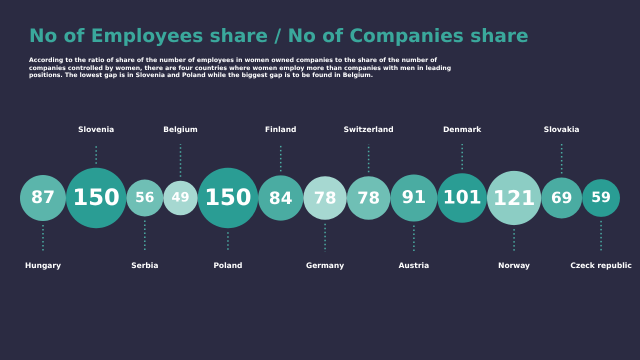 This screenshot has width=640, height=360. What do you see at coordinates (144, 198) in the screenshot?
I see `data-label: 56` at bounding box center [144, 198].